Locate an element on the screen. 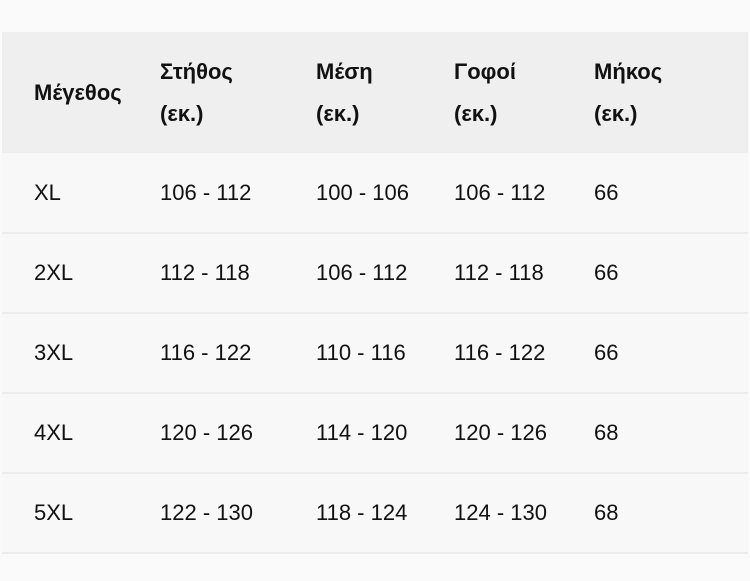 Image resolution: width=750 pixels, height=581 pixels. hips-cell: 124 - 130 is located at coordinates (500, 512).